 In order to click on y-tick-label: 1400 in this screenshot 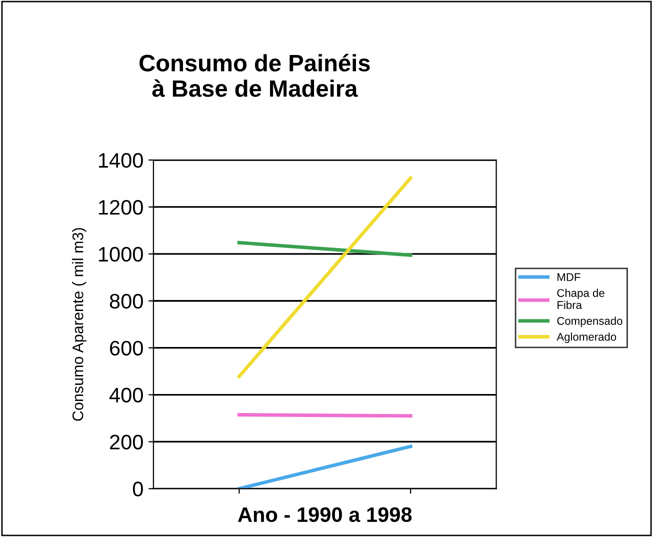, I will do `click(120, 160)`.